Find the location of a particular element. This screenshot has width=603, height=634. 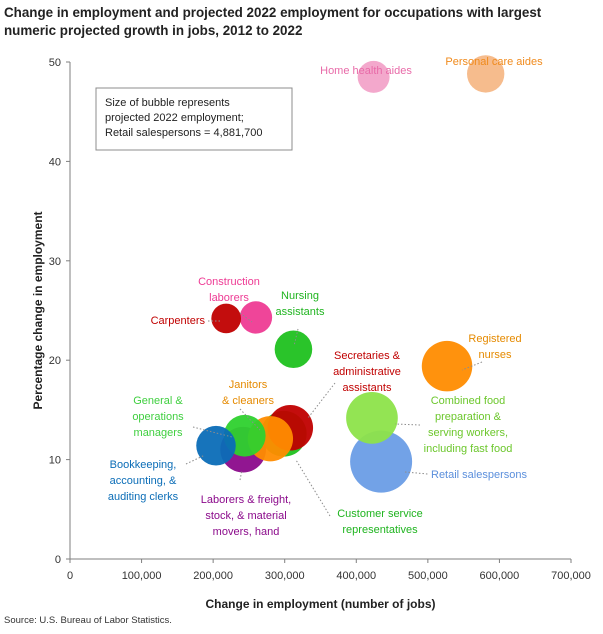

bubble-label: preparation & is located at coordinates (468, 417).